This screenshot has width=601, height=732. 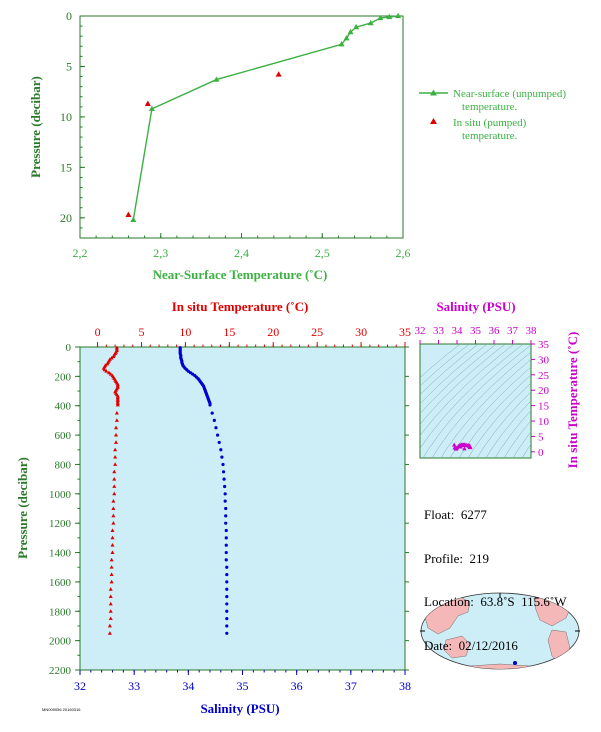 What do you see at coordinates (433, 92) in the screenshot?
I see `legend-surface-marker` at bounding box center [433, 92].